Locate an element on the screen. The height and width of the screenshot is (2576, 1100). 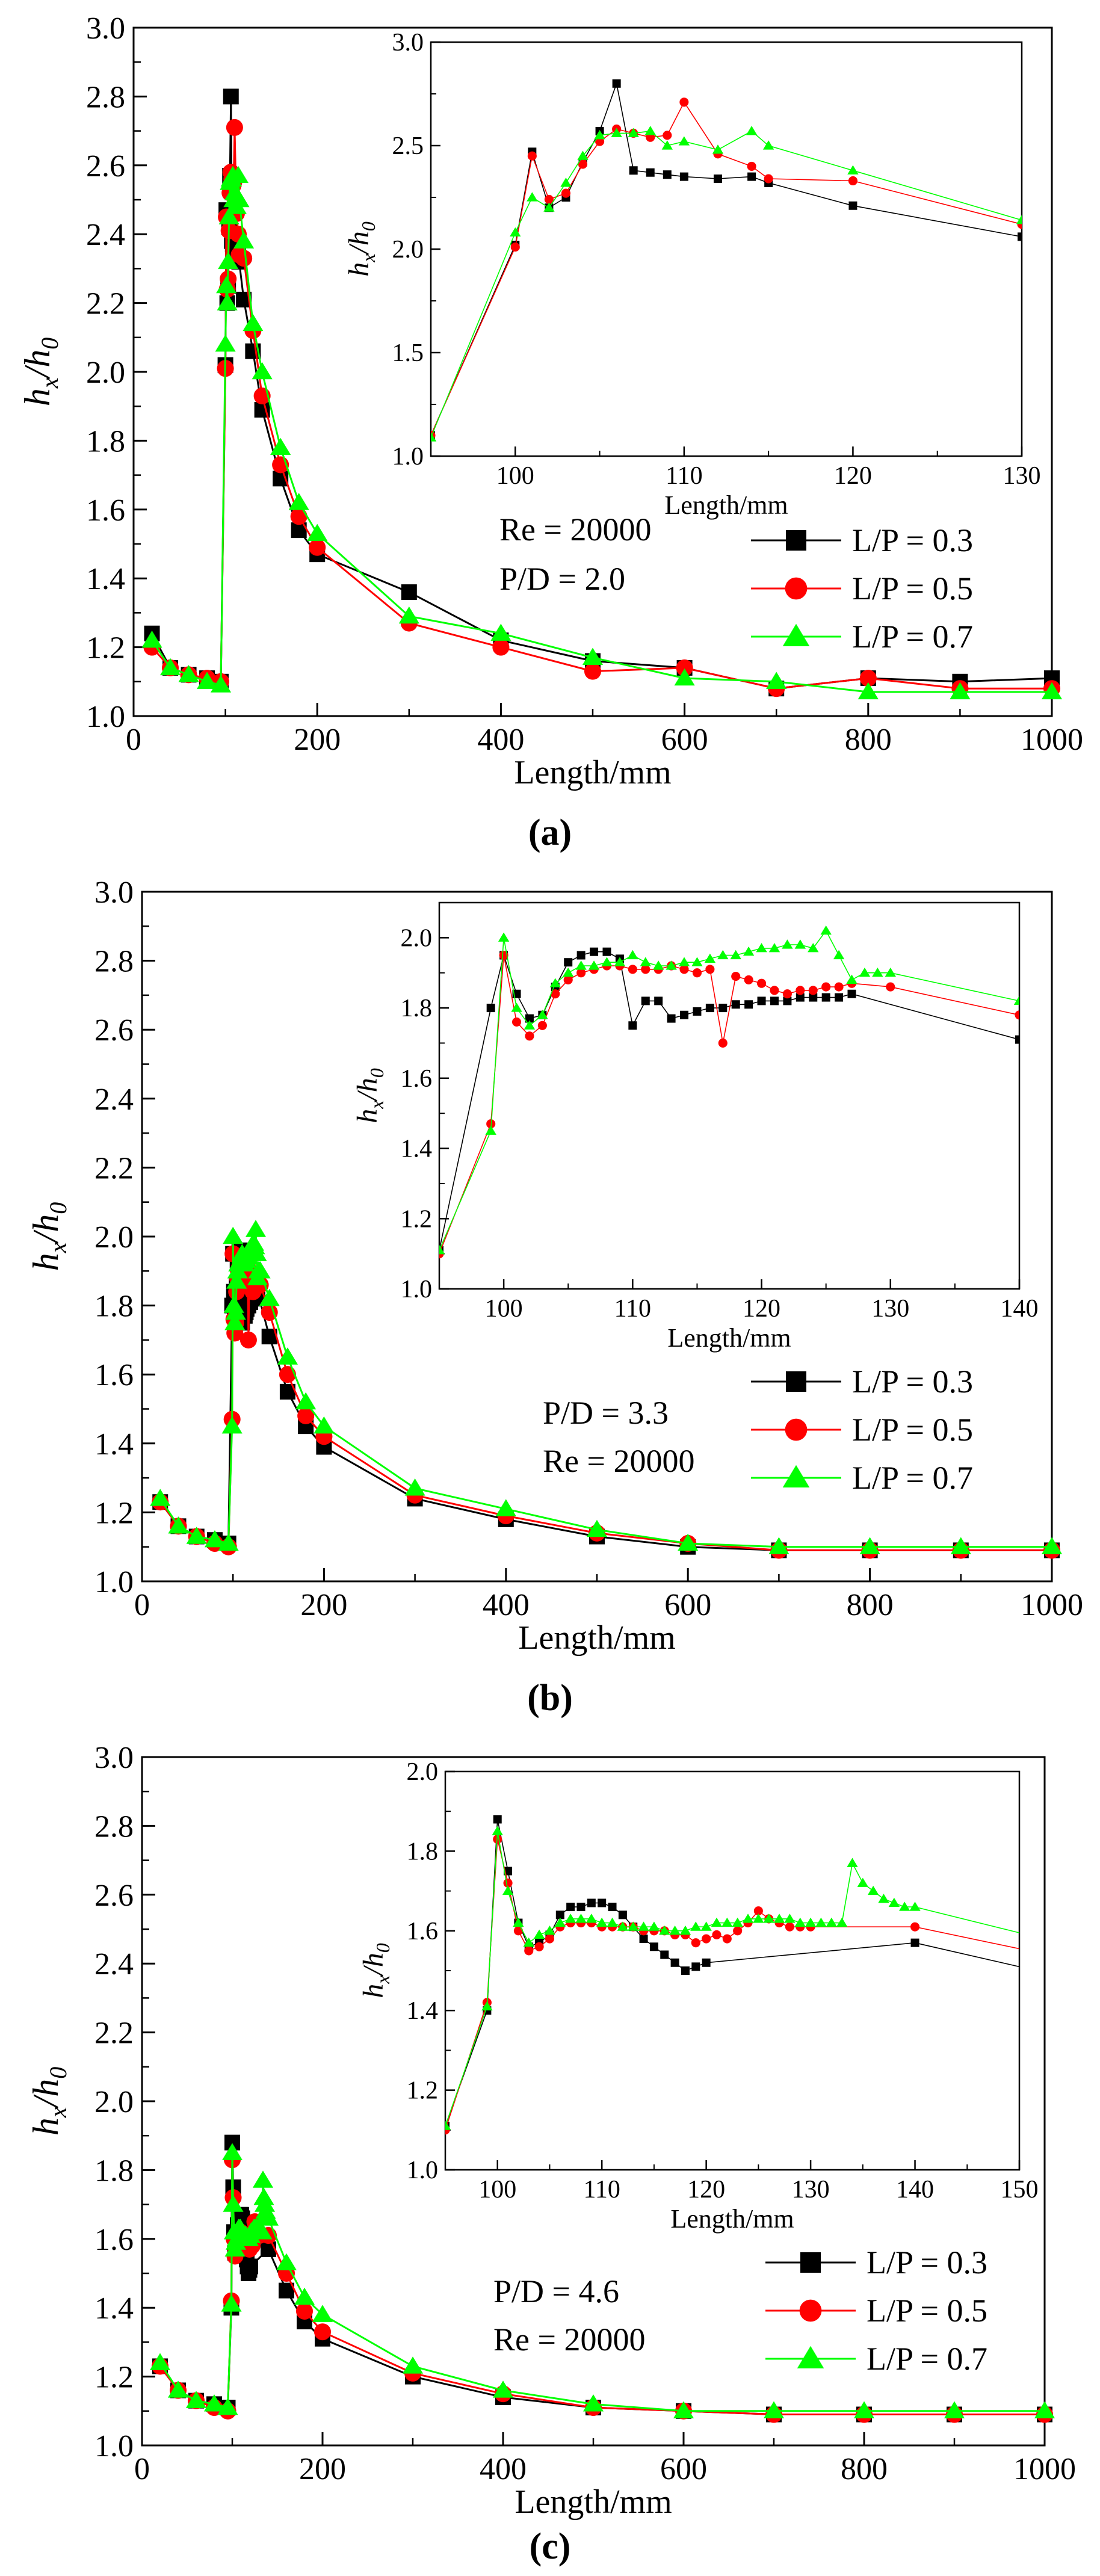
inset-frame is located at coordinates (732, 1970).